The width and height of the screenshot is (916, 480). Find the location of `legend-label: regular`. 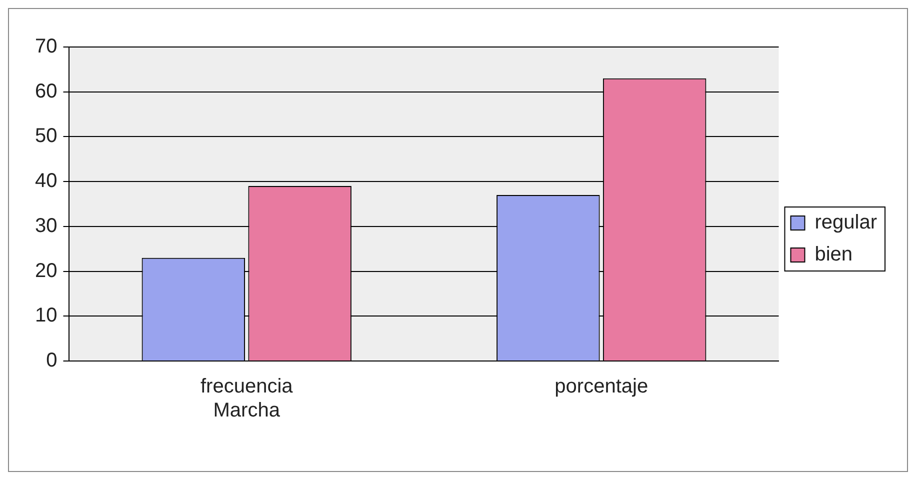

legend-label: regular is located at coordinates (846, 223).